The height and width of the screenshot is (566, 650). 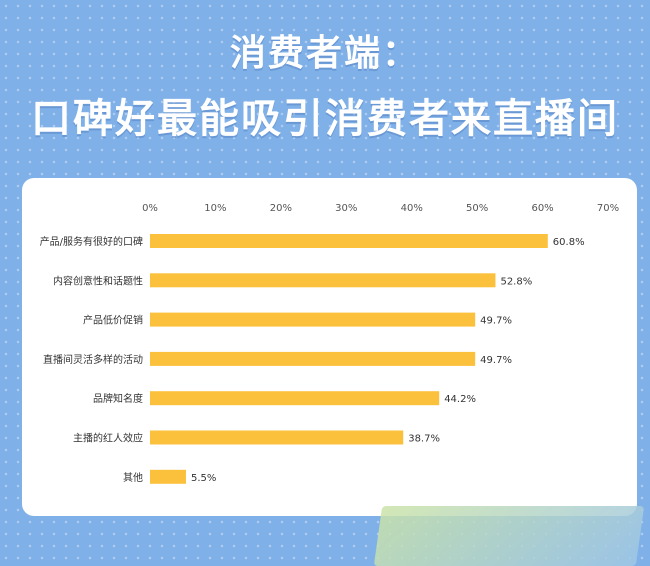 I want to click on category-label: 内容创意性和话题性, so click(x=98, y=280).